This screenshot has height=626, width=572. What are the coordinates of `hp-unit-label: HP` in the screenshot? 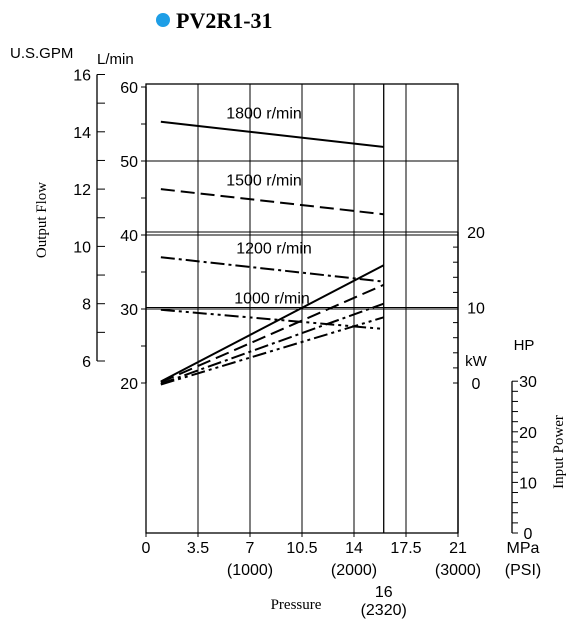 It's located at (524, 345).